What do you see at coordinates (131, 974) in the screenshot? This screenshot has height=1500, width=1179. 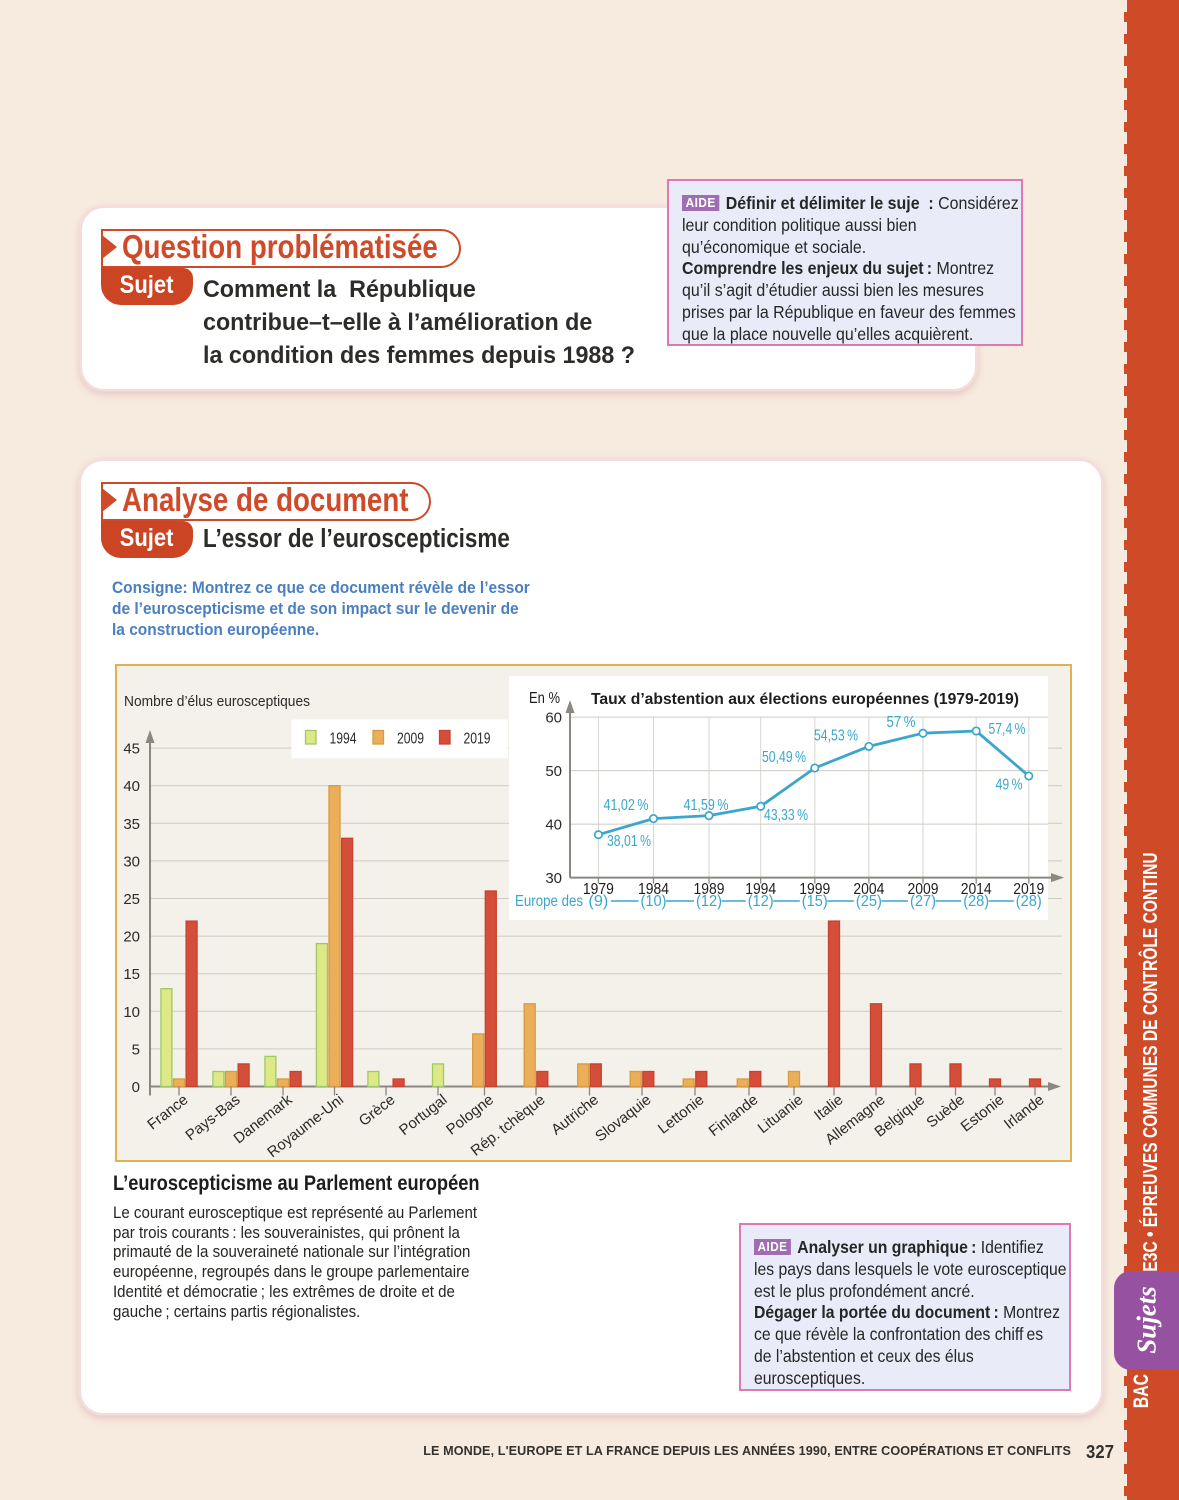 I see `svg-text: 15` at bounding box center [131, 974].